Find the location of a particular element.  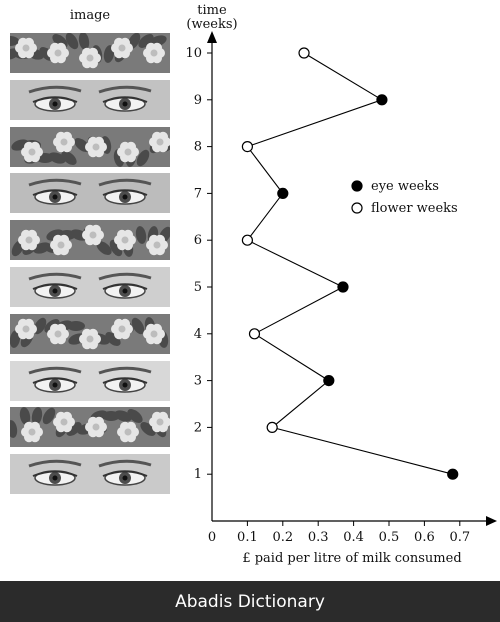

y-tick-label: 5 is located at coordinates (198, 287).